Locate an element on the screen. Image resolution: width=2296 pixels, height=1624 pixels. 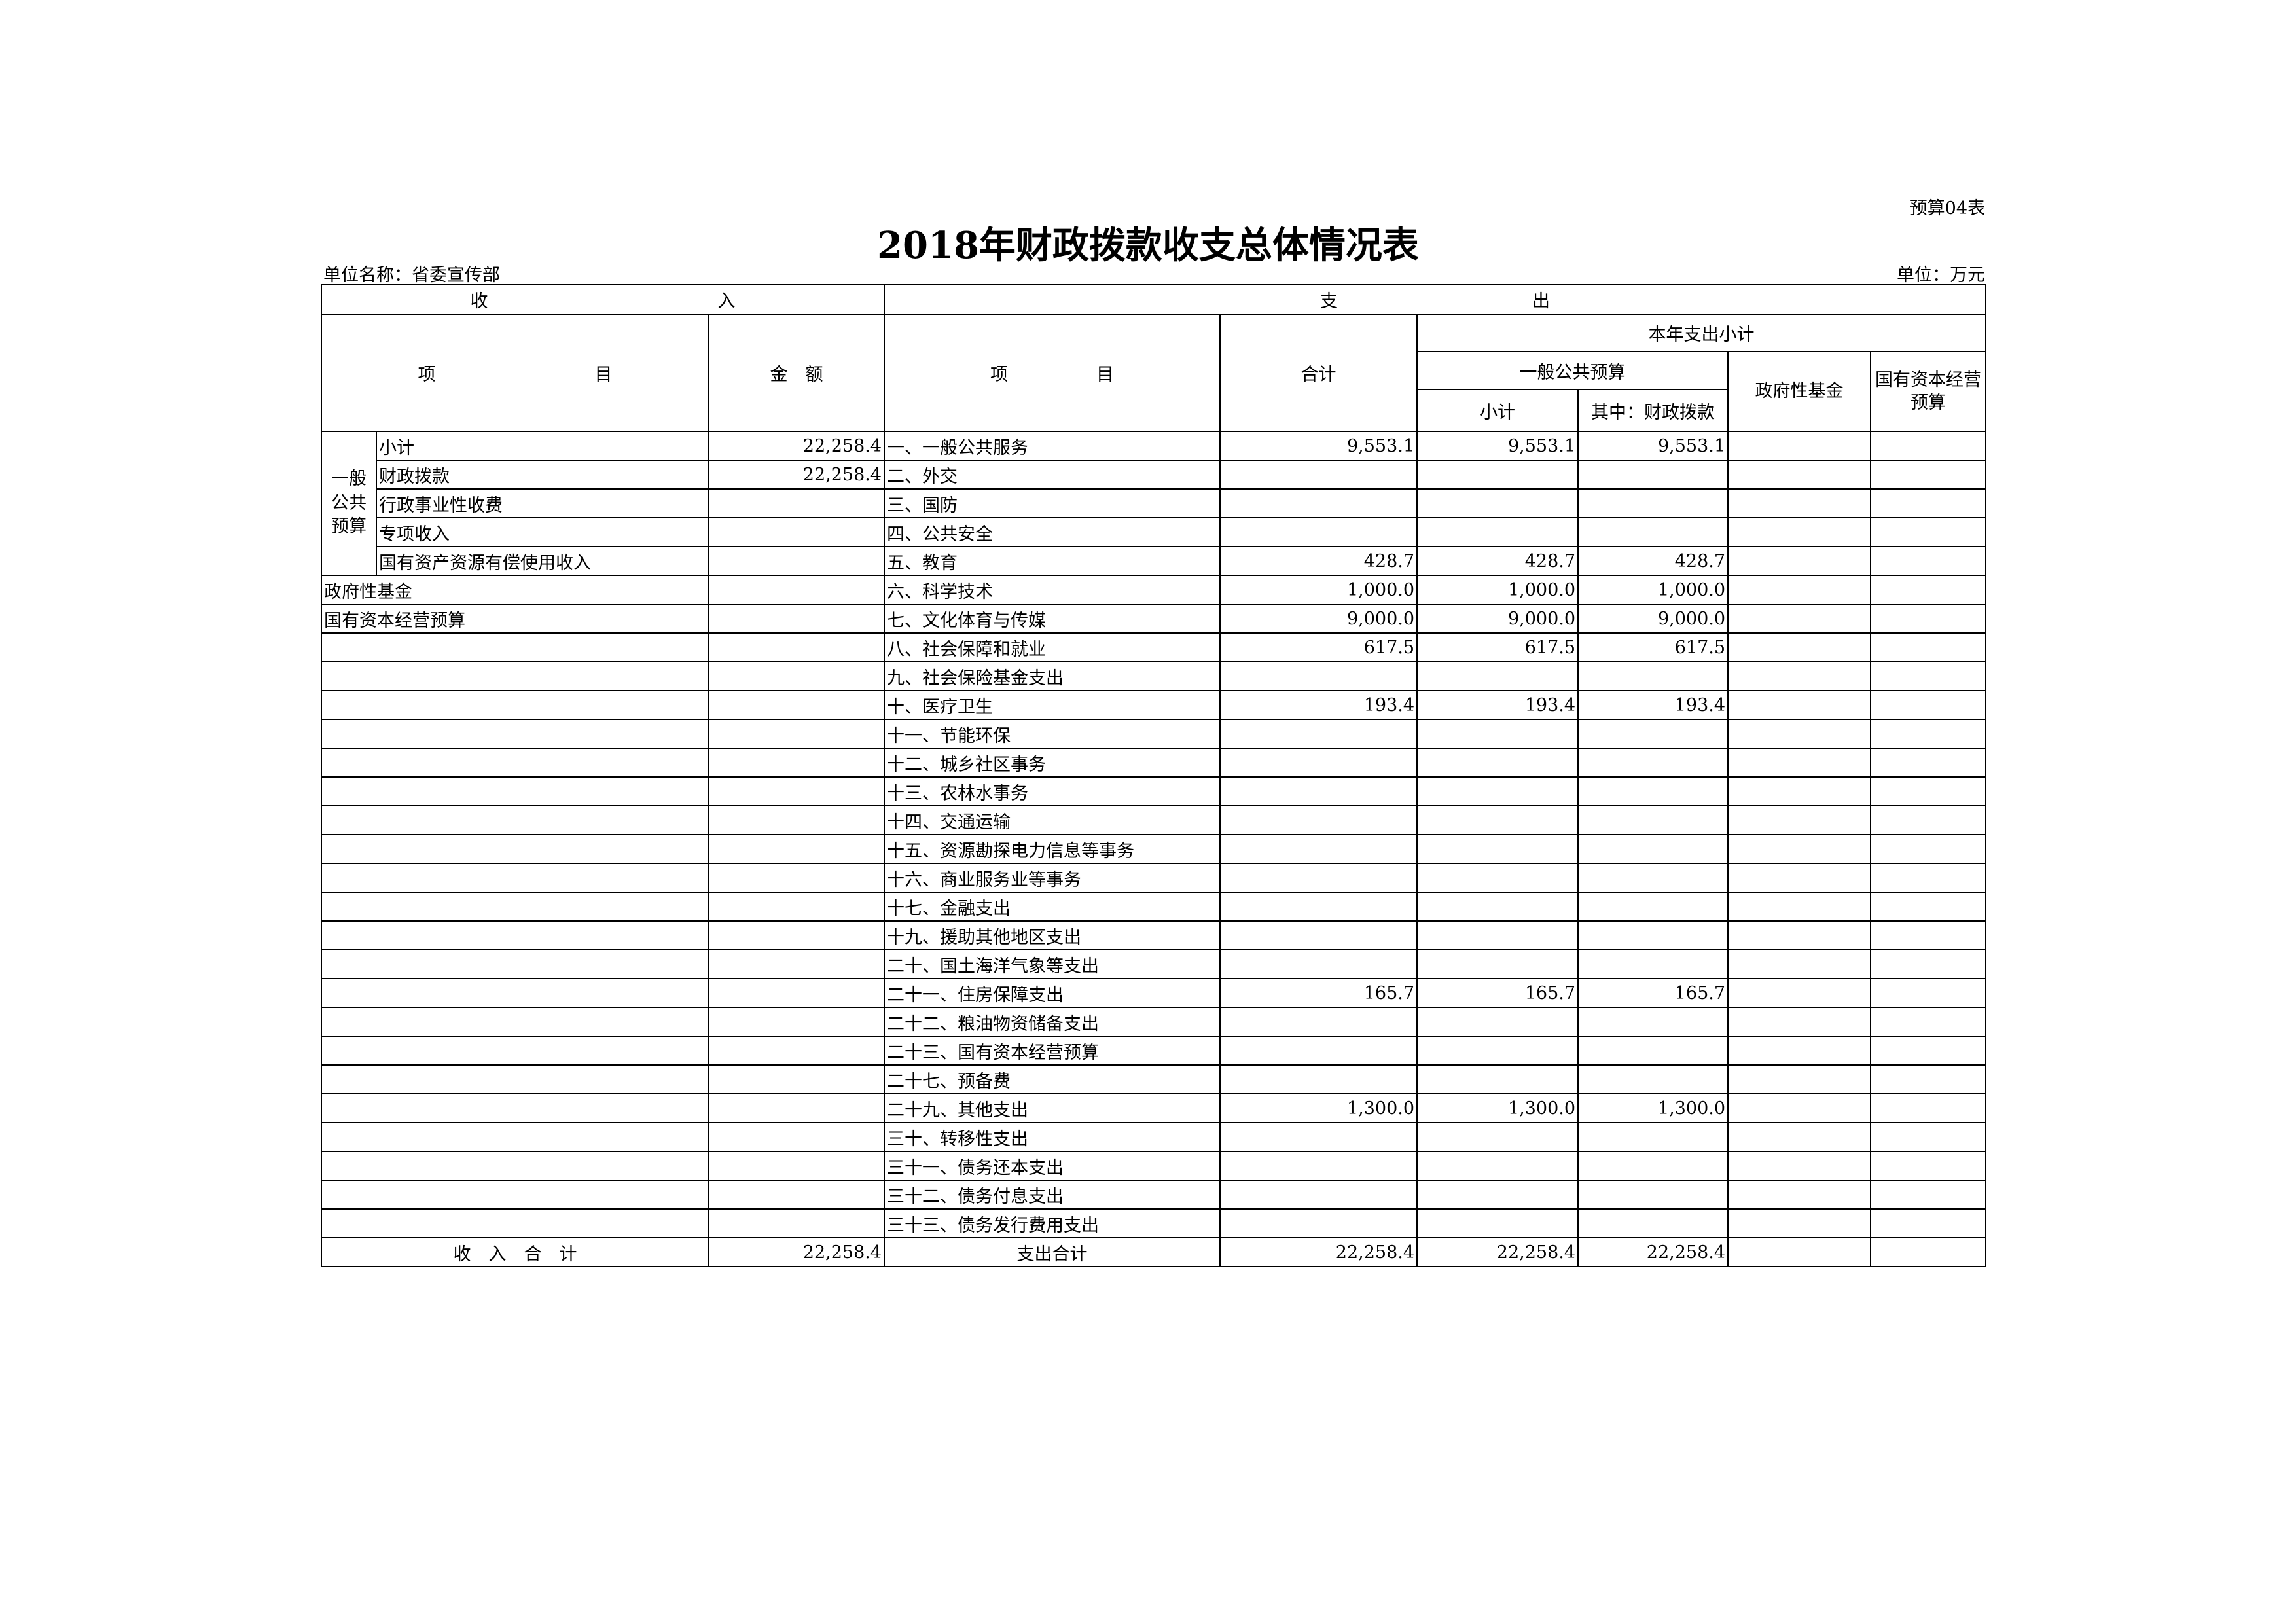
table-row: 十二、城乡社区事务 is located at coordinates (1154, 763).